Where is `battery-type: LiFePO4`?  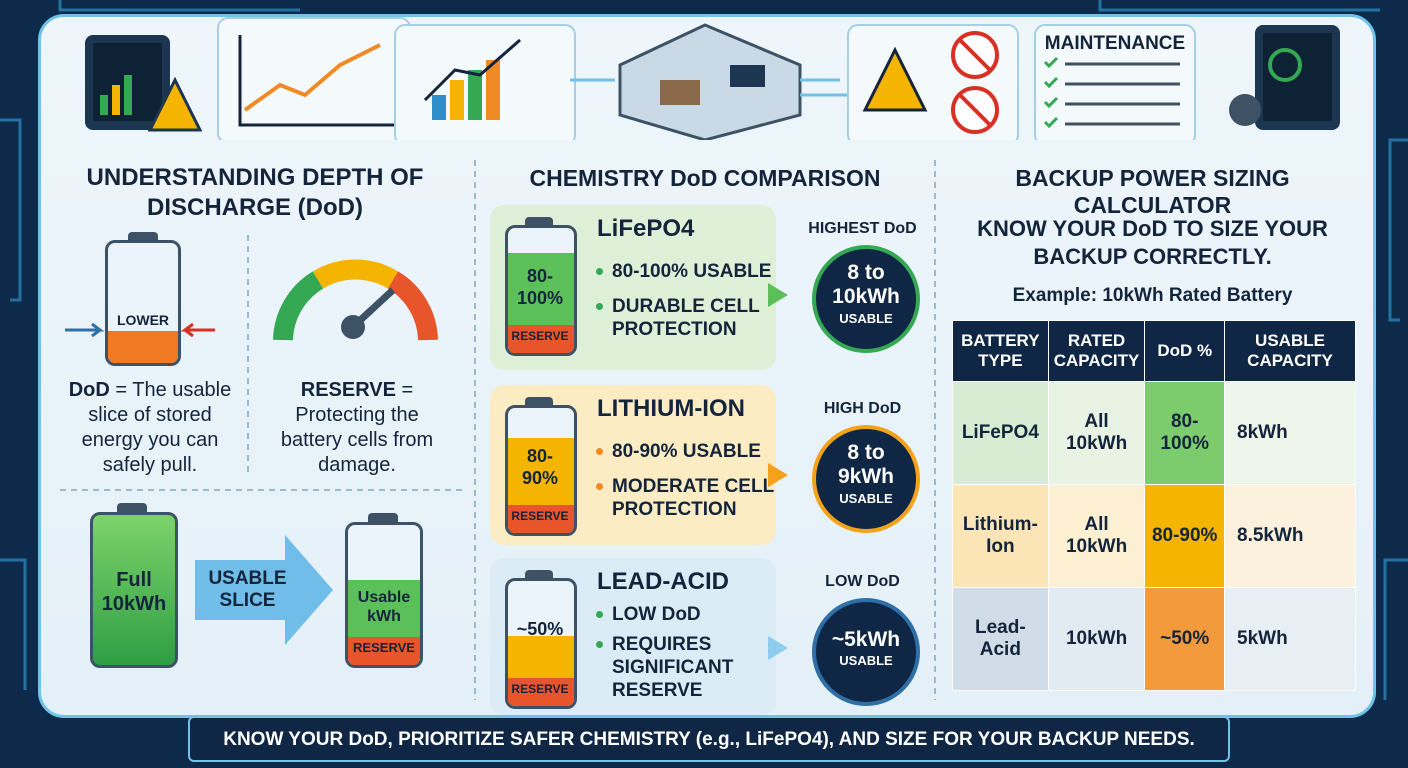 battery-type: LiFePO4 is located at coordinates (1000, 433).